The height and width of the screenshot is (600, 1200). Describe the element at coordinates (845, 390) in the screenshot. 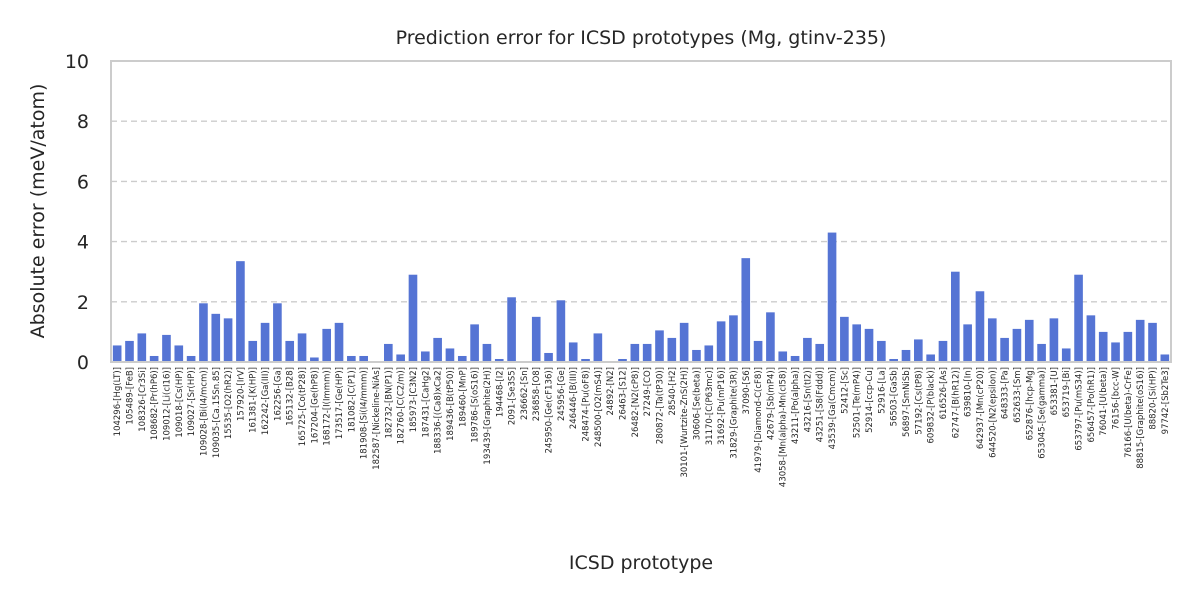

I see `x-tick-label: 52412-[Sc]` at that location.